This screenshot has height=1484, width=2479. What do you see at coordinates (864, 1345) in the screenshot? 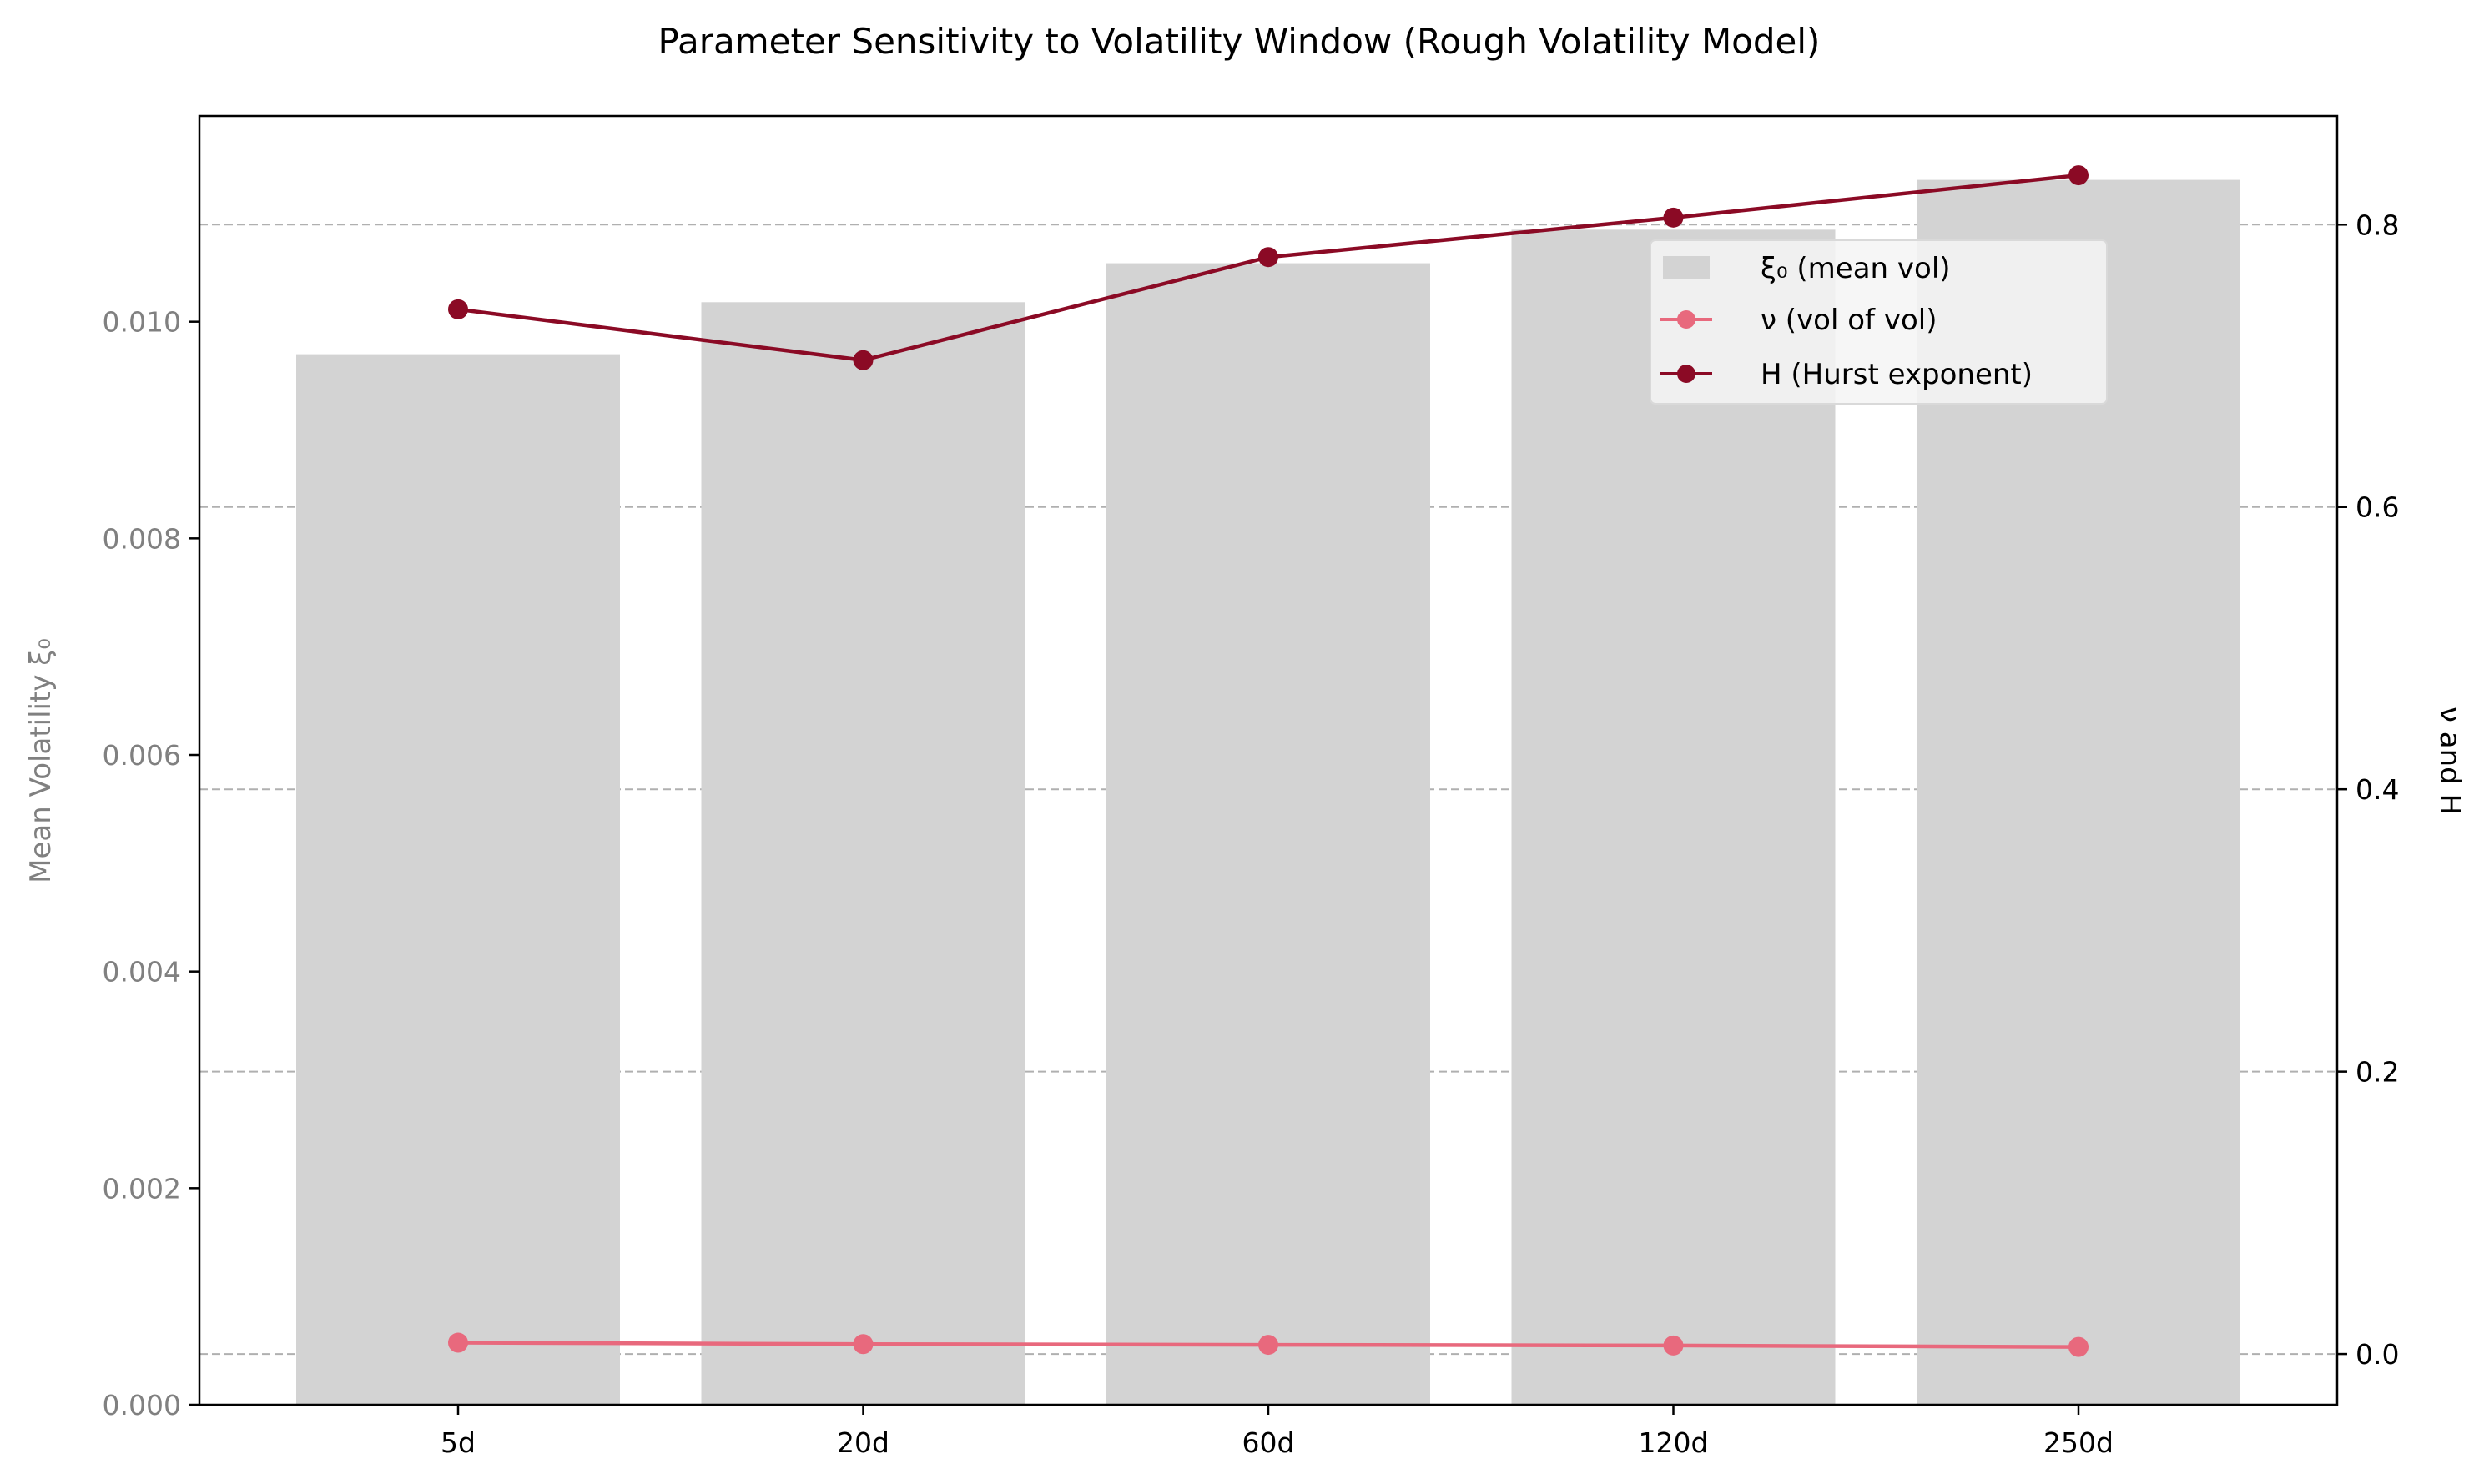
I see `series-point-0-20d` at bounding box center [864, 1345].